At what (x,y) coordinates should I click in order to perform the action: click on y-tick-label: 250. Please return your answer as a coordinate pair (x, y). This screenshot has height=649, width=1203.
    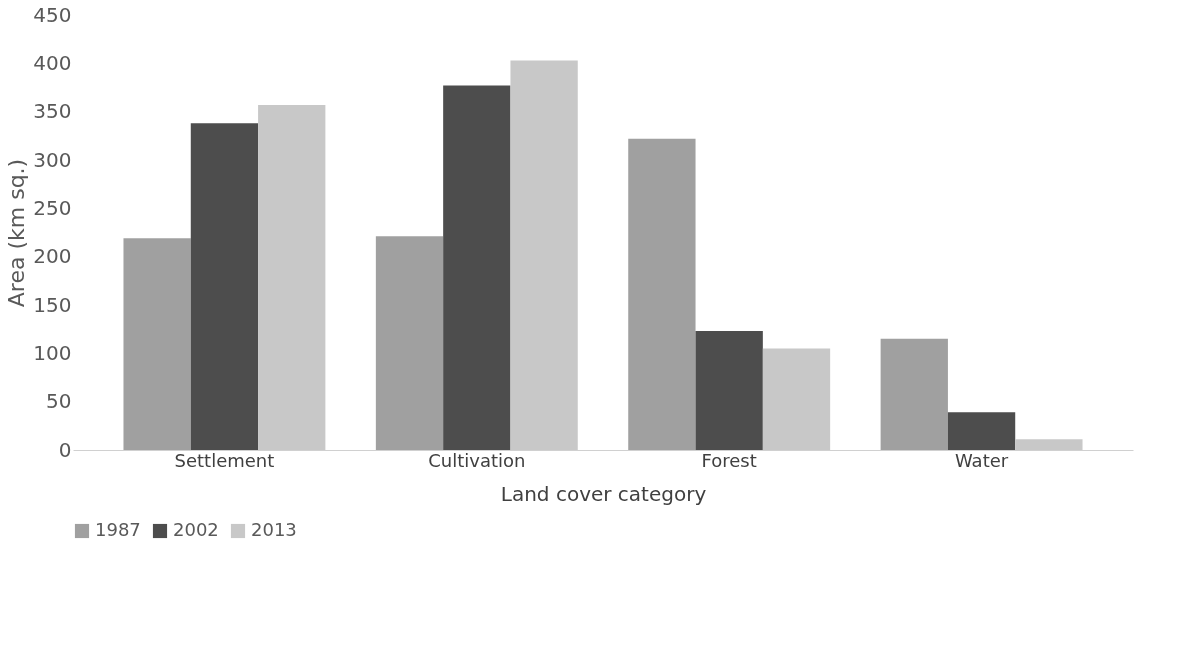
    Looking at the image, I should click on (52, 207).